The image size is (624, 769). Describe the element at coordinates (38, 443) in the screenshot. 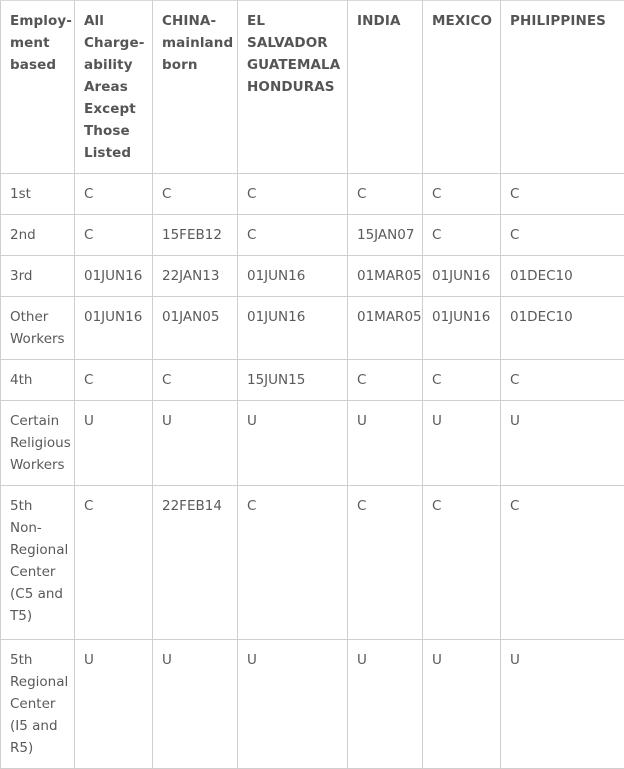

I see `row-category-label: Certain Religious Workers` at that location.